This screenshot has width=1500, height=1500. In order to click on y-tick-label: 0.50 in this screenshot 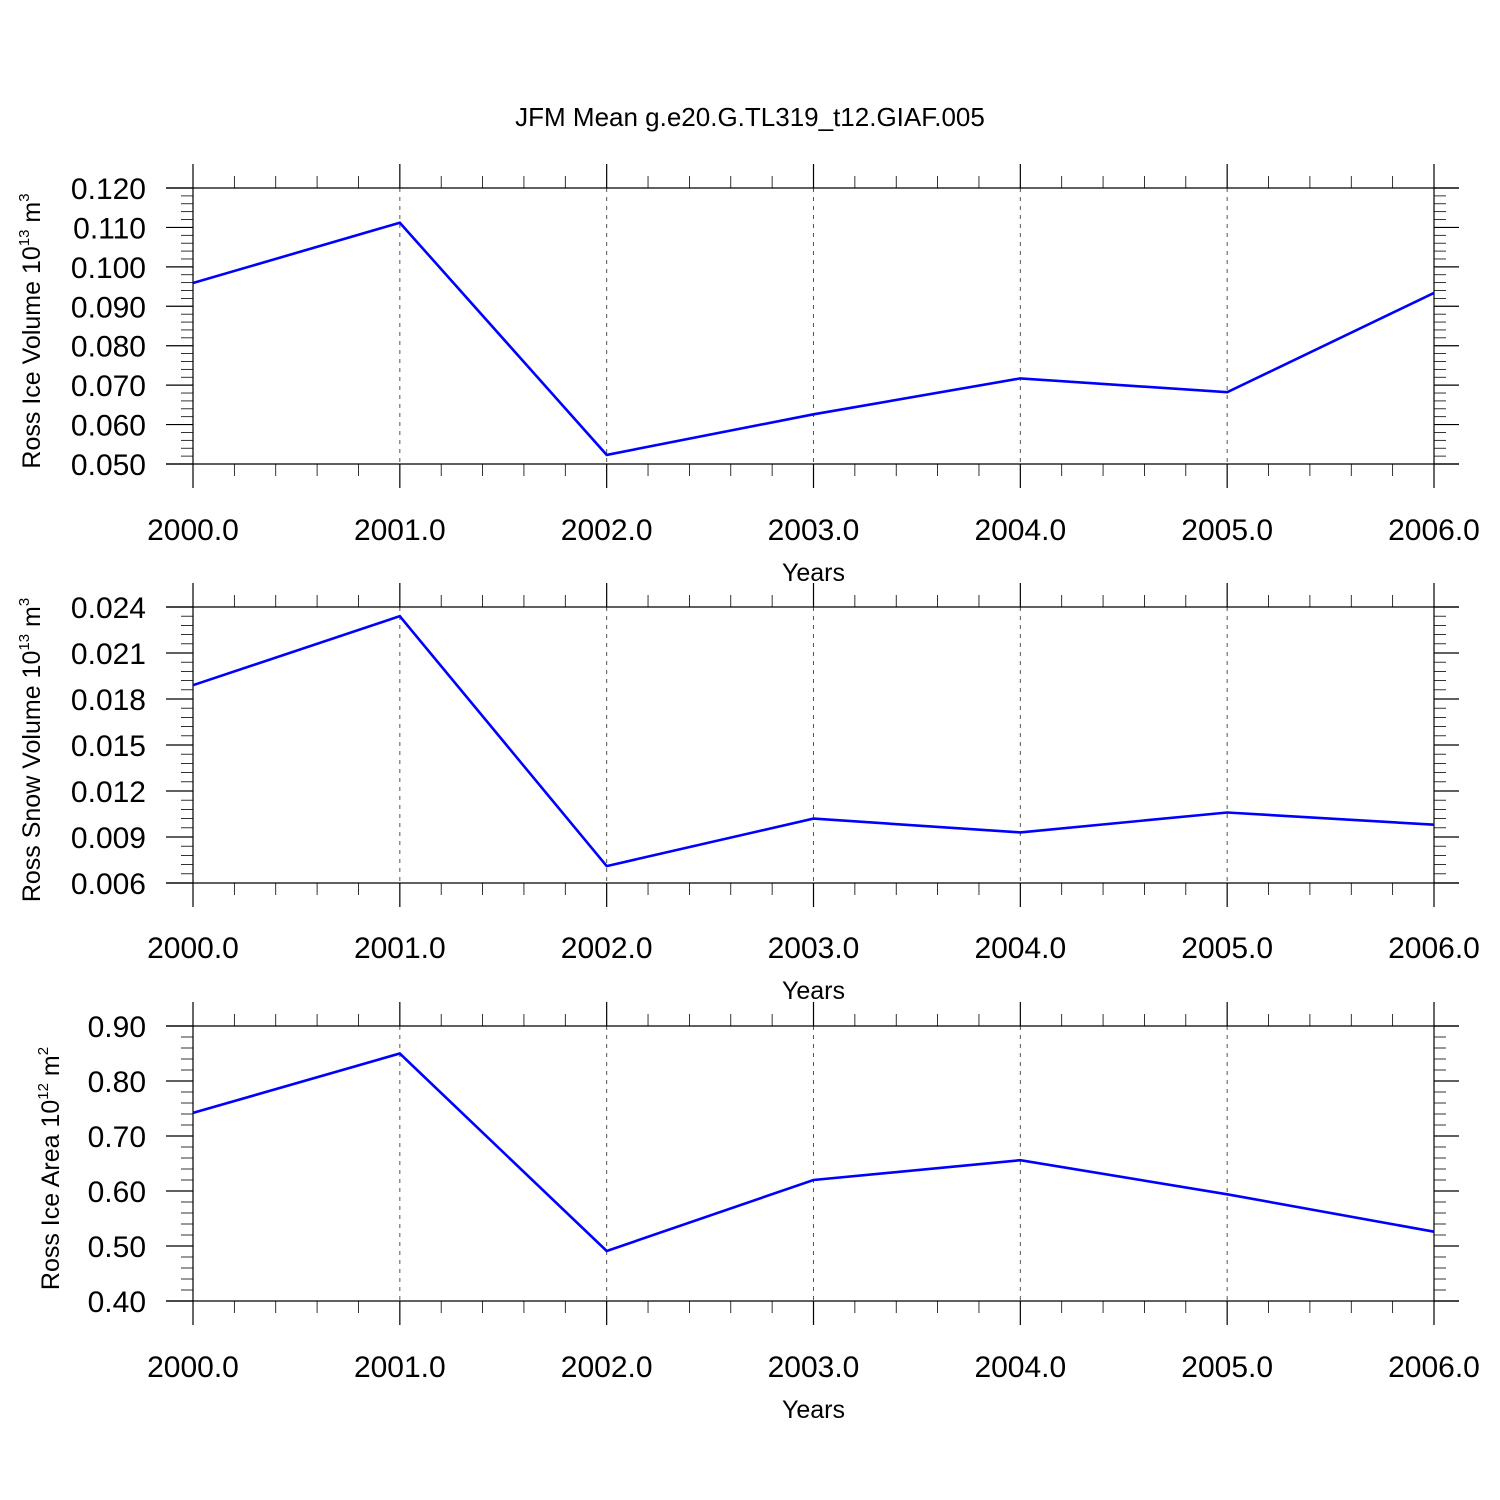, I will do `click(117, 1247)`.